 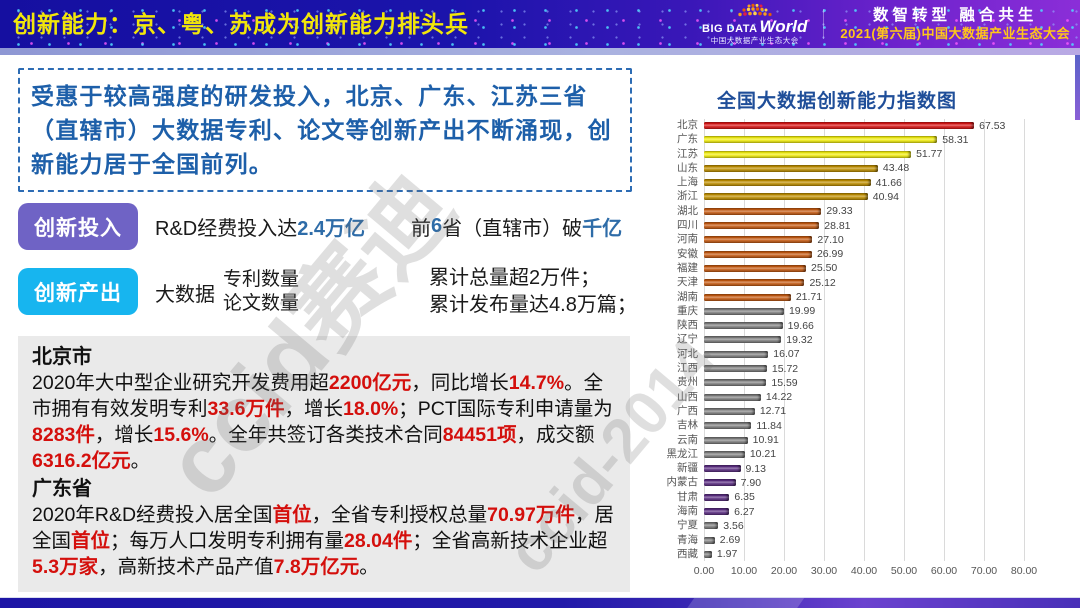 I want to click on chart-value-label: 11.84, so click(x=769, y=425).